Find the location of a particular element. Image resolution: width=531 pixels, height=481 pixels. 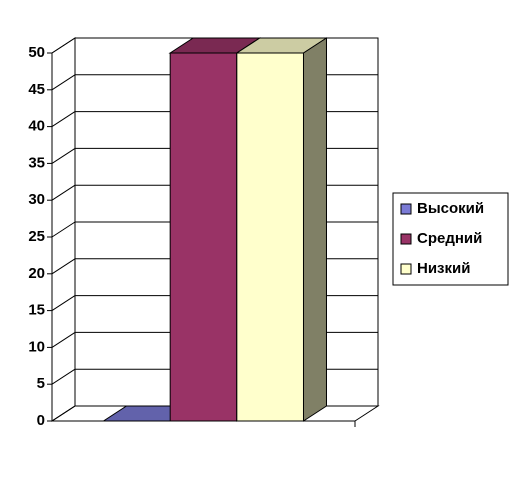

y-tick-label: 35 is located at coordinates (36, 162).